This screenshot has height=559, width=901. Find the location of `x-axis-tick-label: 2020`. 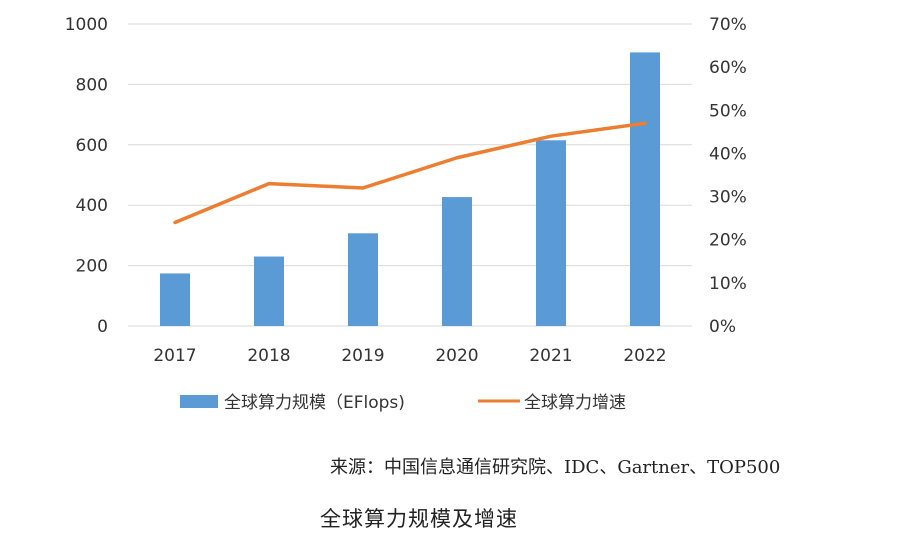

x-axis-tick-label: 2020 is located at coordinates (456, 356).